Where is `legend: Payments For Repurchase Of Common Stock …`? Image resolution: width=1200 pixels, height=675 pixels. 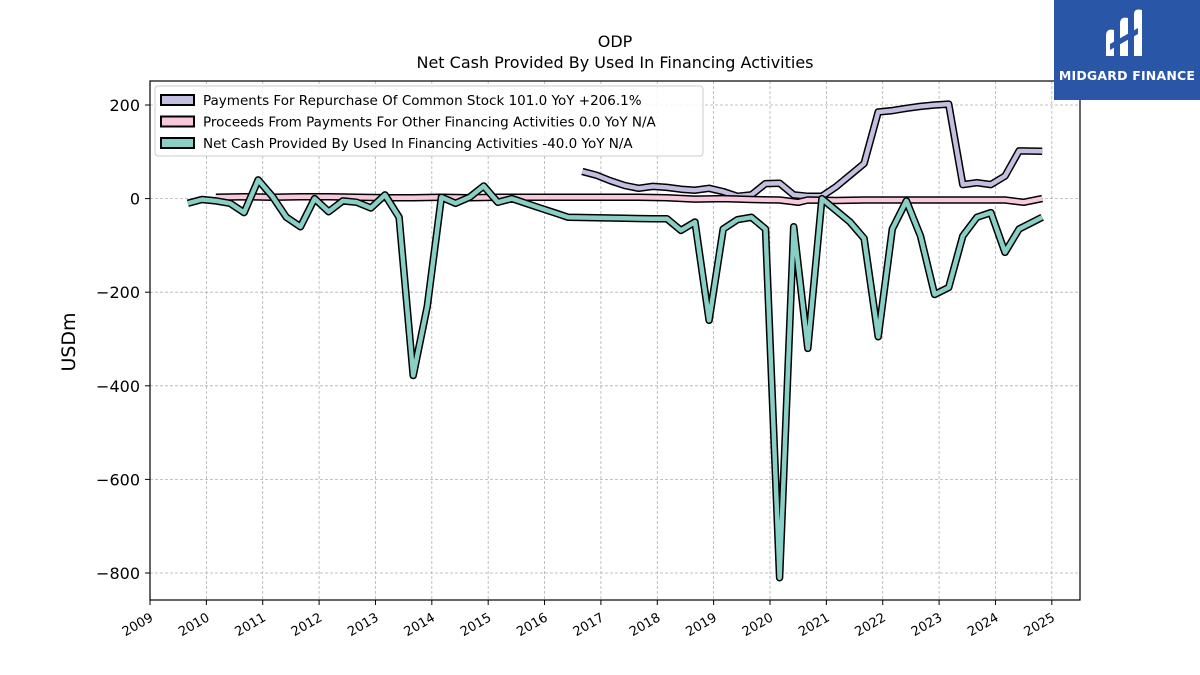 legend: Payments For Repurchase Of Common Stock … is located at coordinates (429, 121).